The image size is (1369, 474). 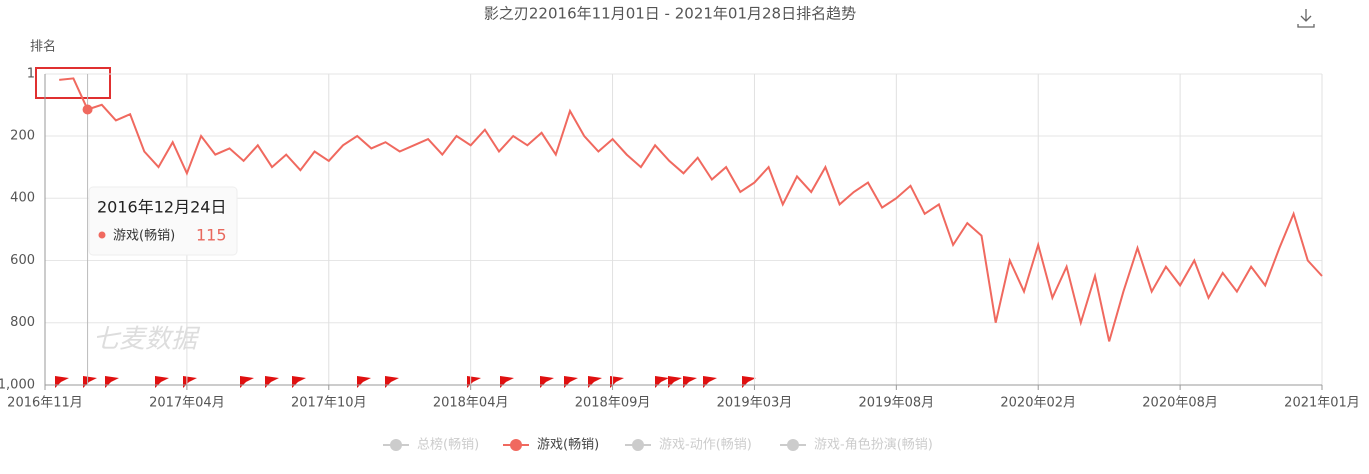 I want to click on y-axis-label: 排名, so click(x=43, y=47).